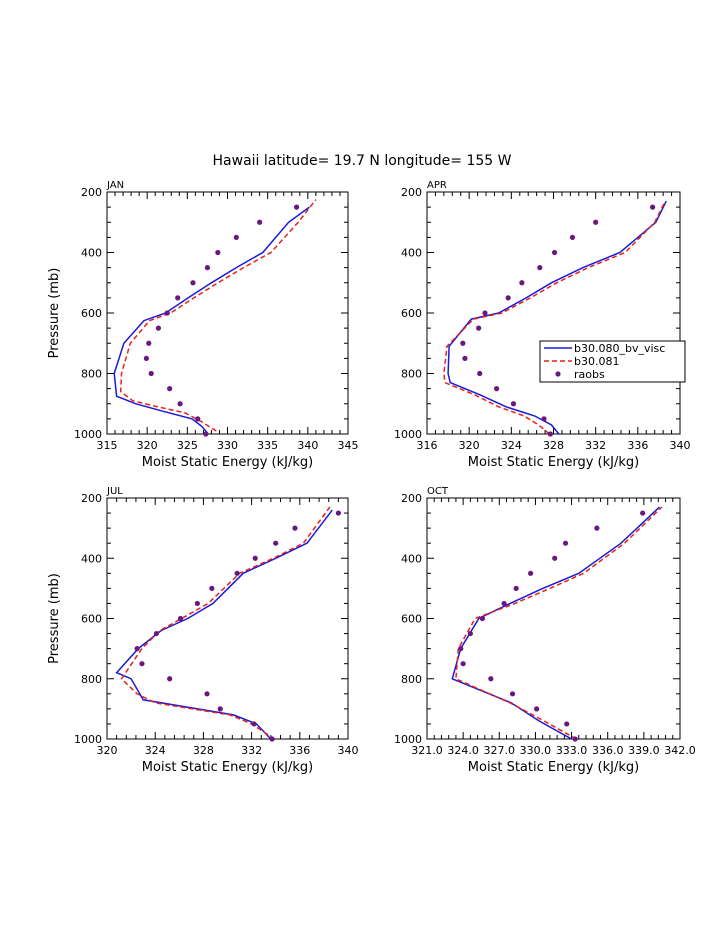  Describe the element at coordinates (362, 161) in the screenshot. I see `figure-title: Hawaii latitude= 19.7 N longitude= 155 W` at that location.